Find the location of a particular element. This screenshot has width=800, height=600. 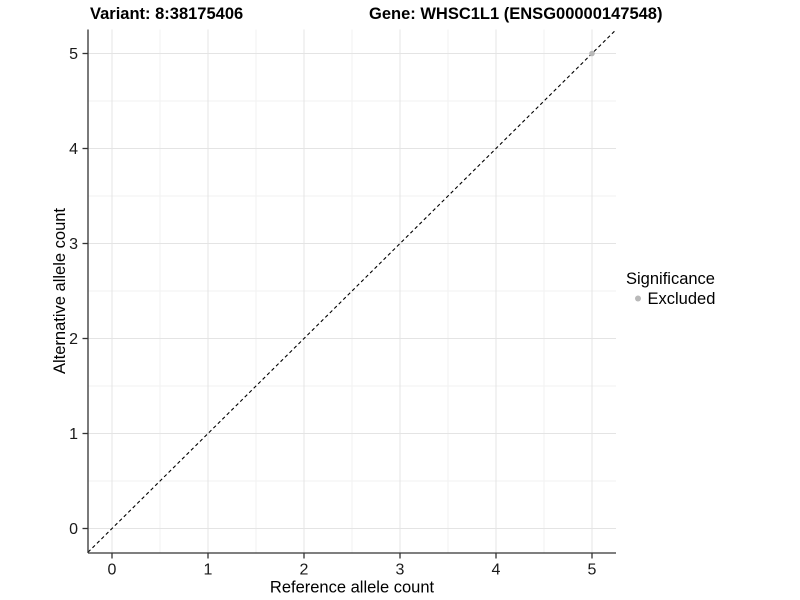

legend: Significance Excluded is located at coordinates (670, 289).